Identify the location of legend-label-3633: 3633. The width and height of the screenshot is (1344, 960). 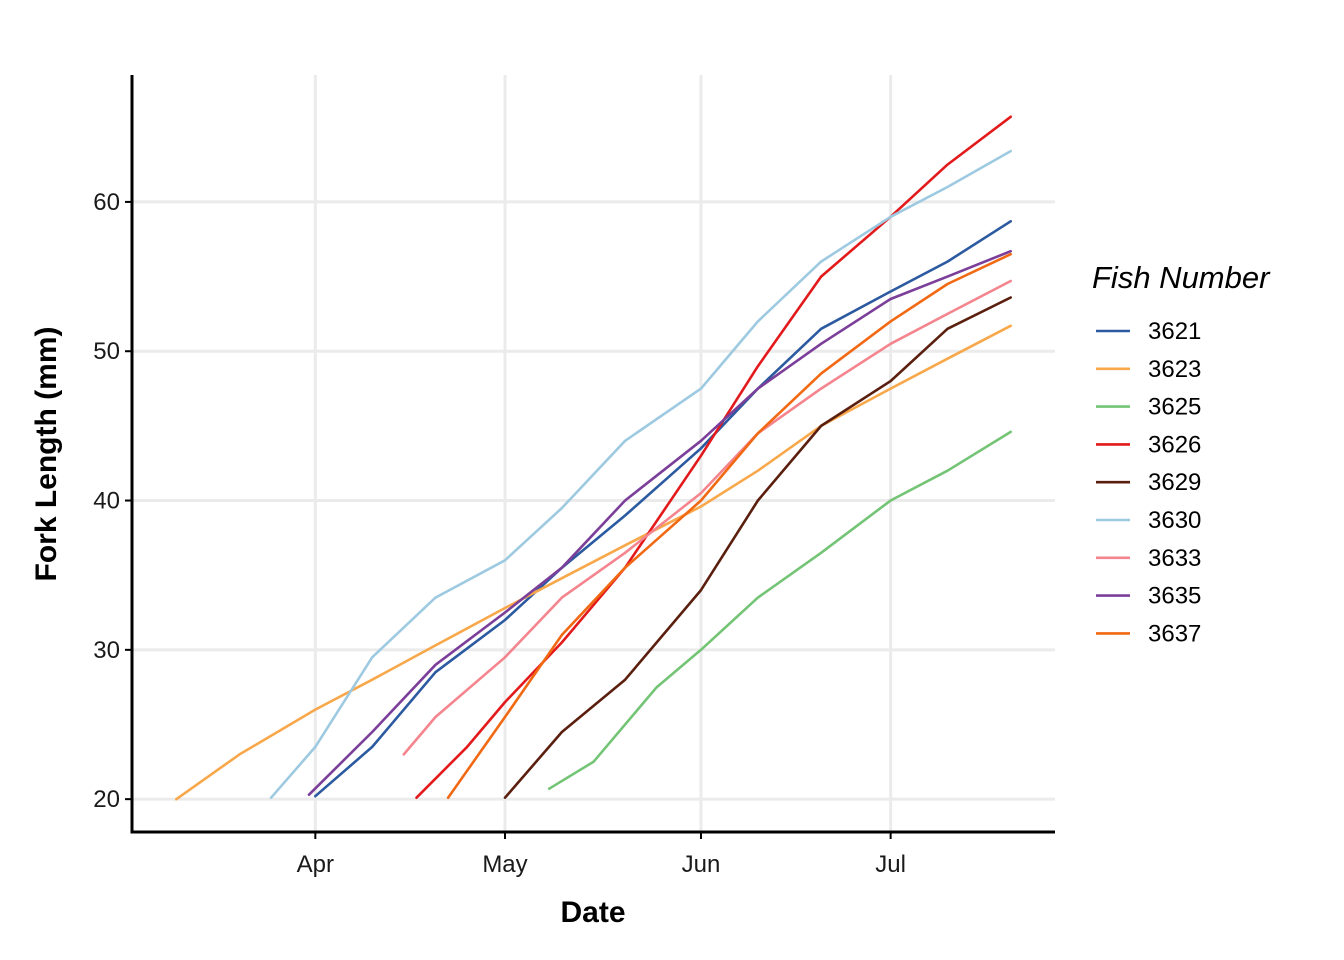
(1174, 558).